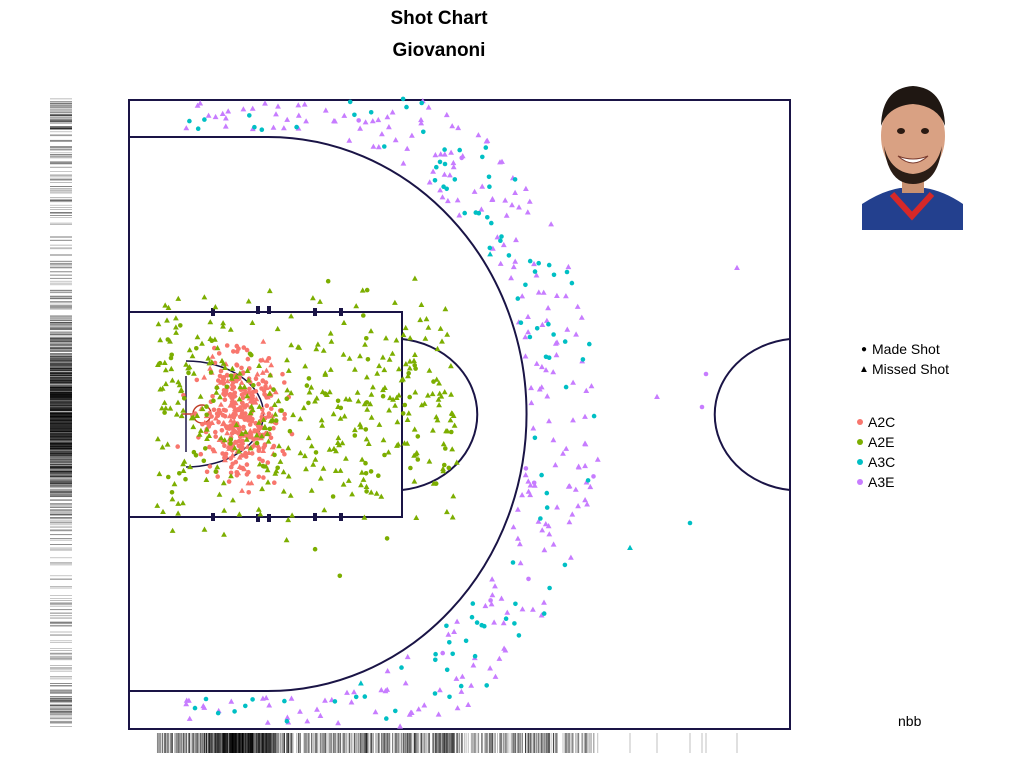 The height and width of the screenshot is (768, 1014). I want to click on a3e-made-shot, so click(359, 120).